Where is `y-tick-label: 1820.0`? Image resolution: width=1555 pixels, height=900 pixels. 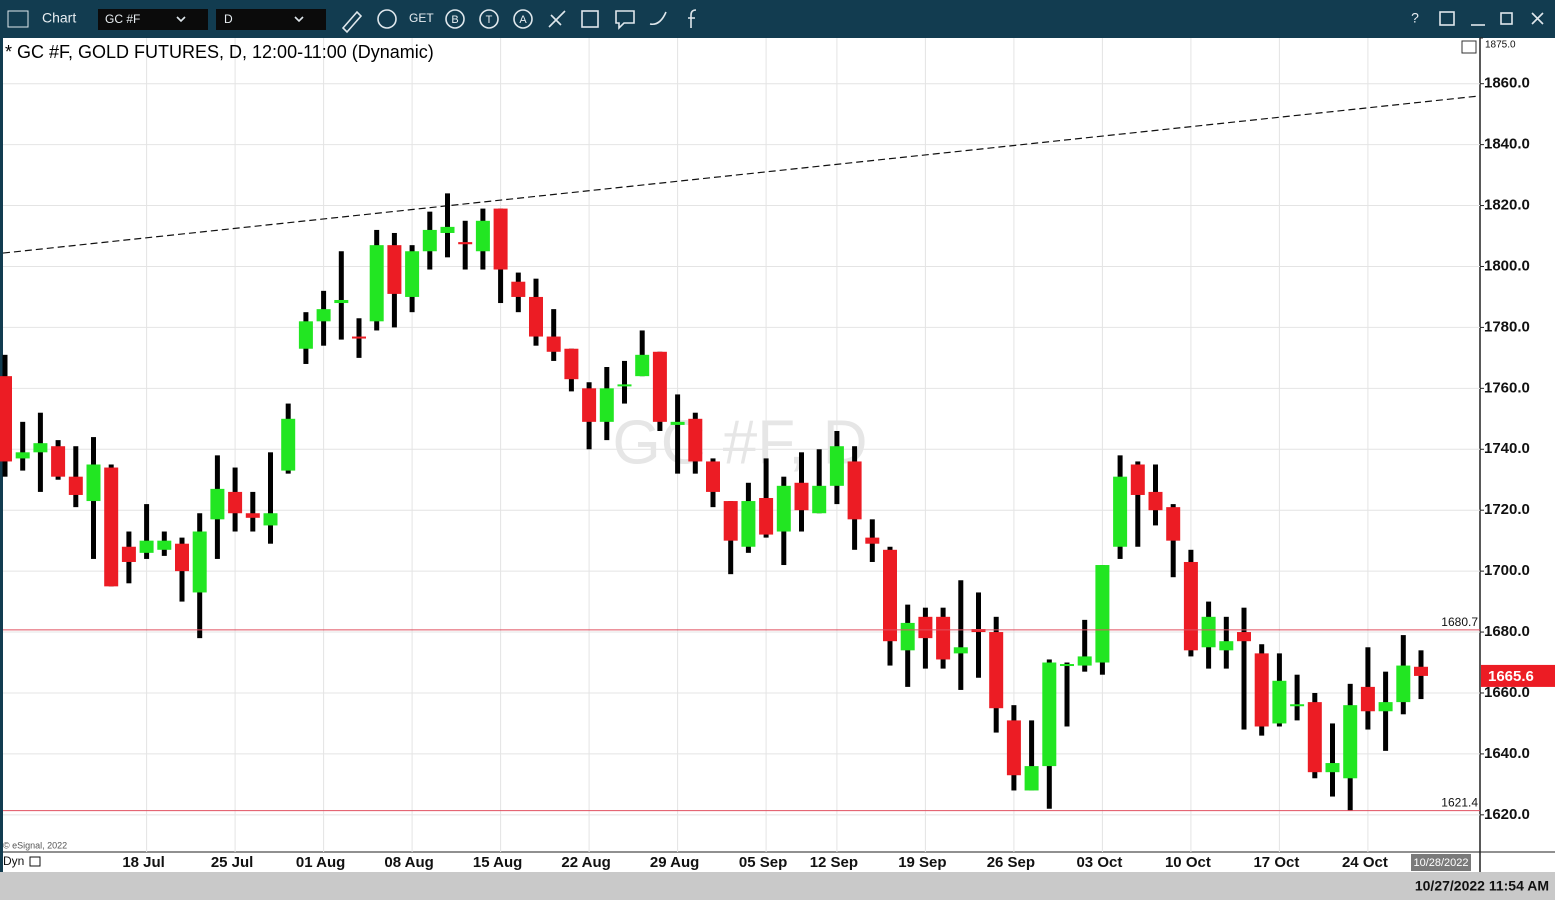 y-tick-label: 1820.0 is located at coordinates (1507, 205).